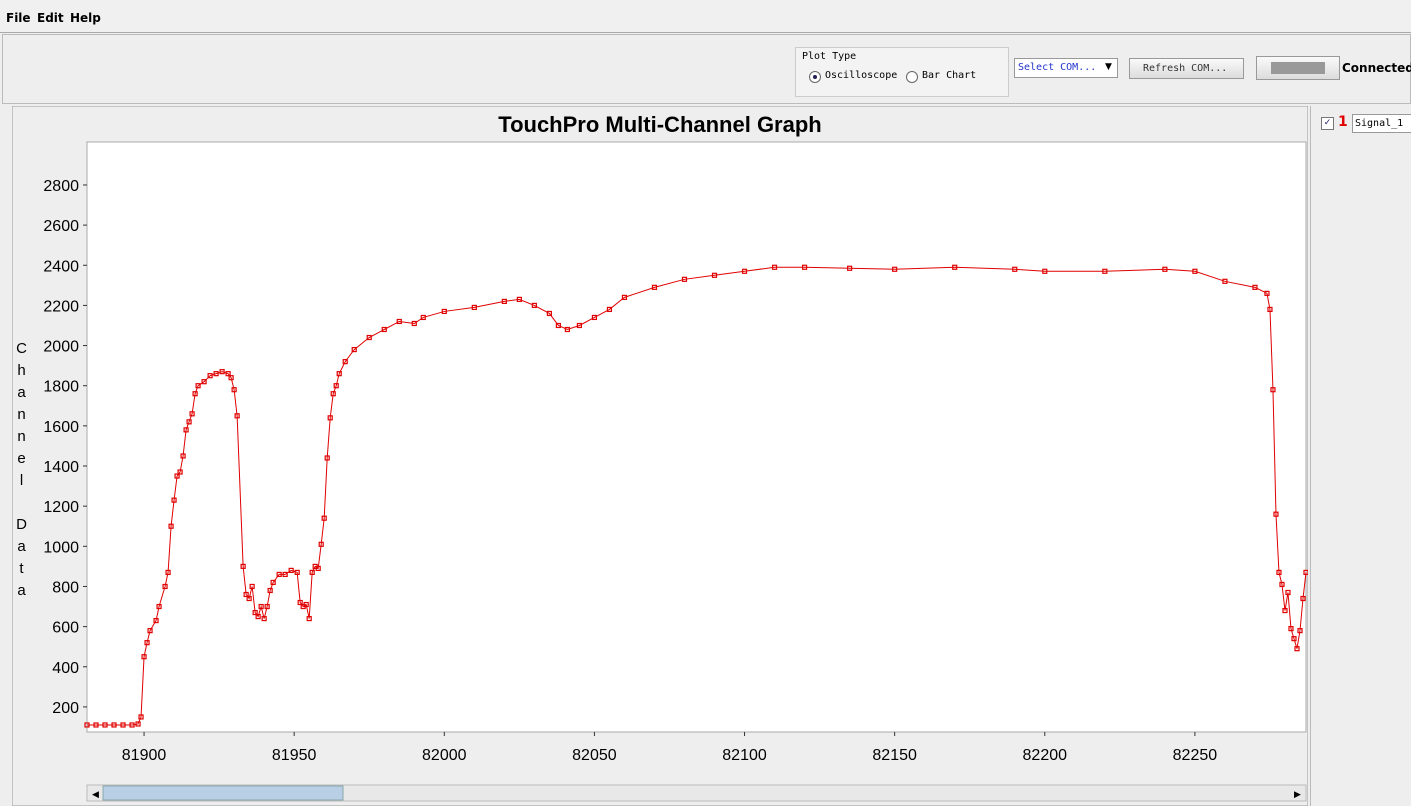 The height and width of the screenshot is (806, 1411). I want to click on radio, so click(912, 77).